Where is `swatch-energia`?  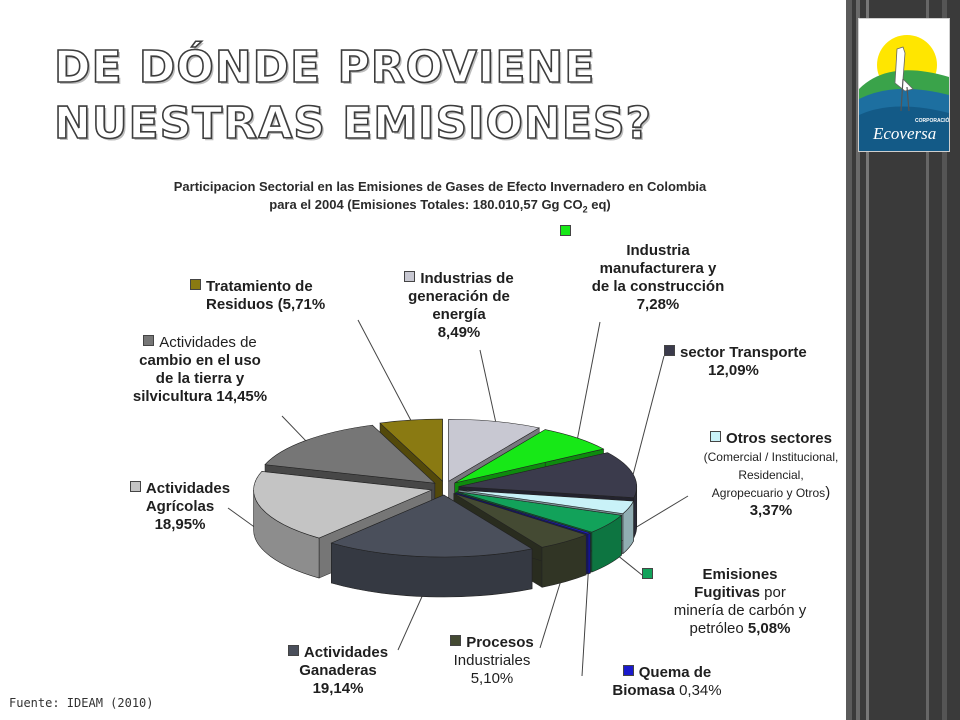
swatch-energia is located at coordinates (410, 276).